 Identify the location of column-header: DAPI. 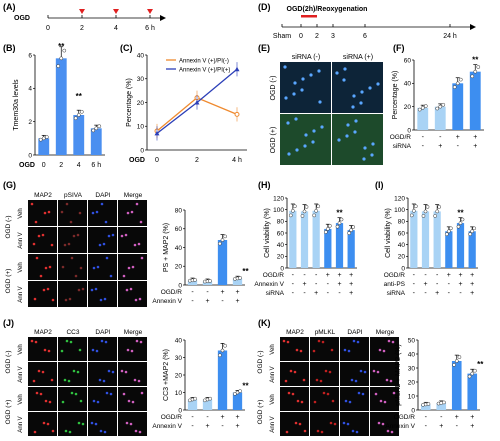
(354, 332).